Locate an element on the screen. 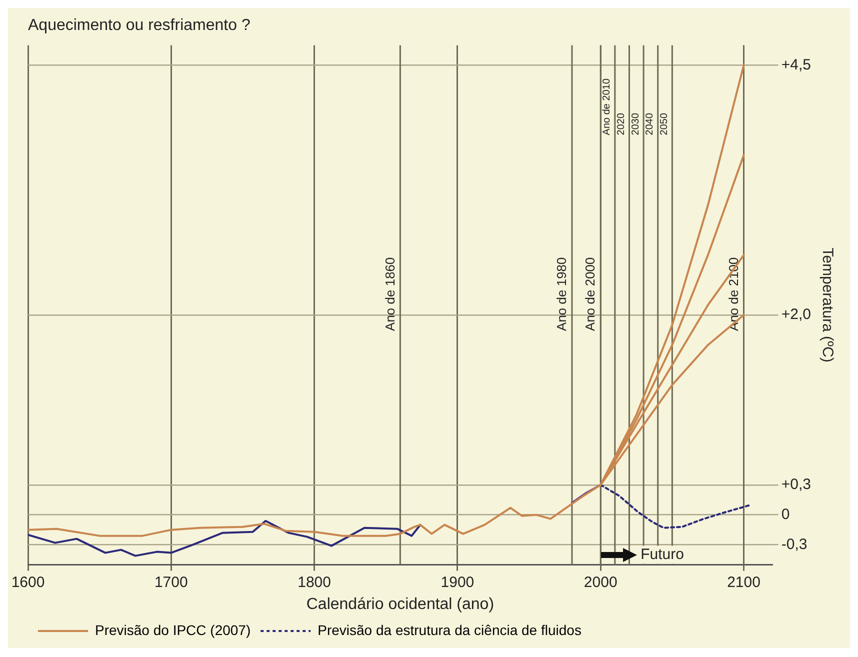 The image size is (858, 657). y-axis-title: Temperatura (ºC) is located at coordinates (827, 305).